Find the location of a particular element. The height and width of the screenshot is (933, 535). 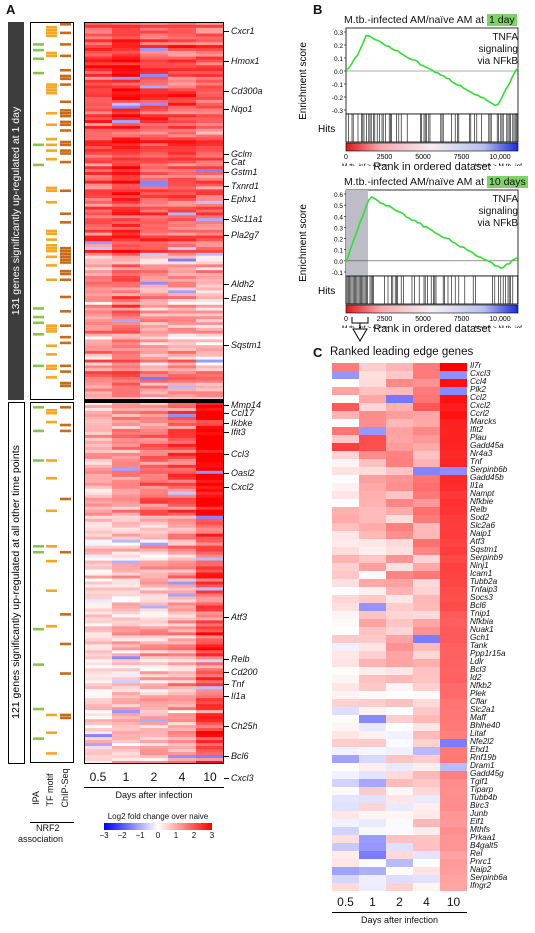

gene-label: Ccl3 is located at coordinates (236, 454).